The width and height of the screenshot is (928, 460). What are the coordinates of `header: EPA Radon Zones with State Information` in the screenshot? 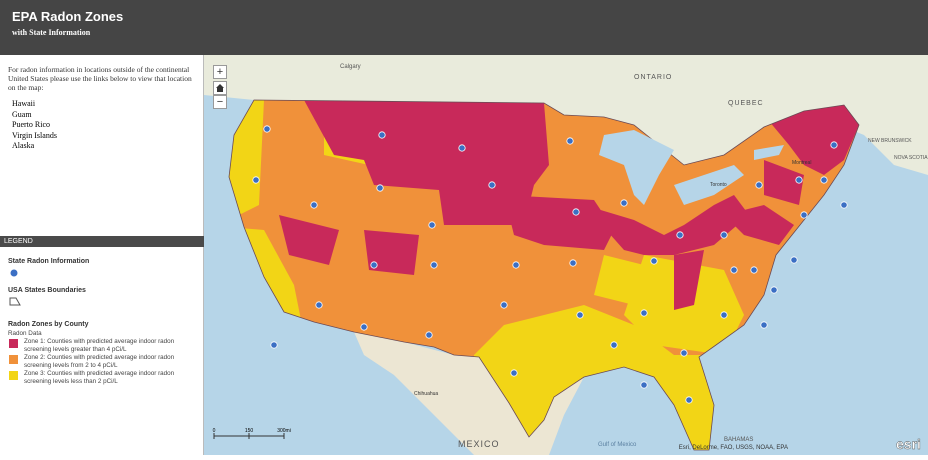 It's located at (464, 27).